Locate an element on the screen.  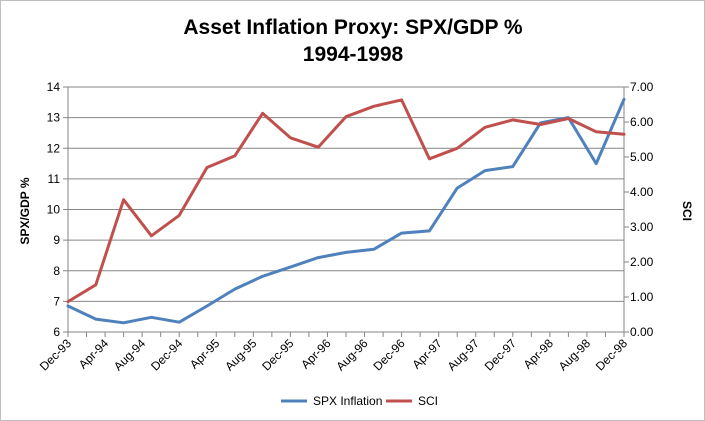
y2-axis-label: SCI is located at coordinates (687, 211).